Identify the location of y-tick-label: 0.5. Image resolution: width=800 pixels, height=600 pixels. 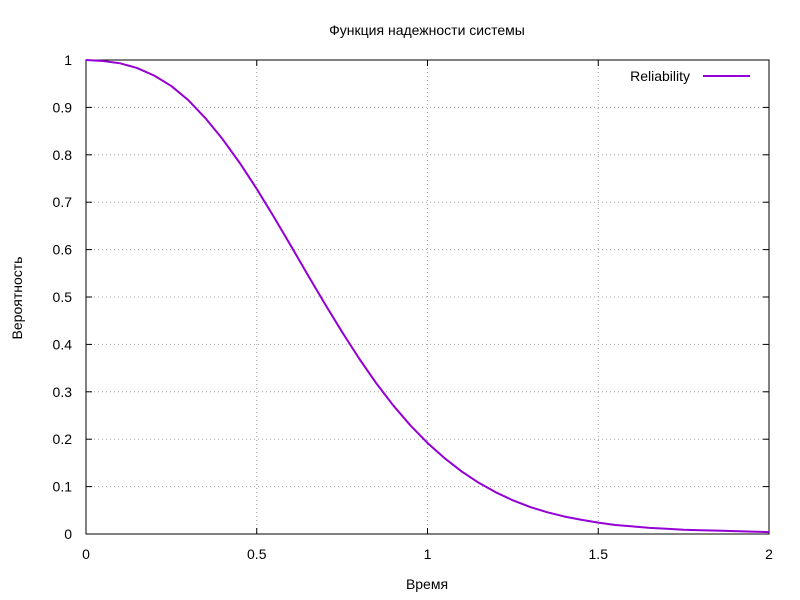
(63, 297).